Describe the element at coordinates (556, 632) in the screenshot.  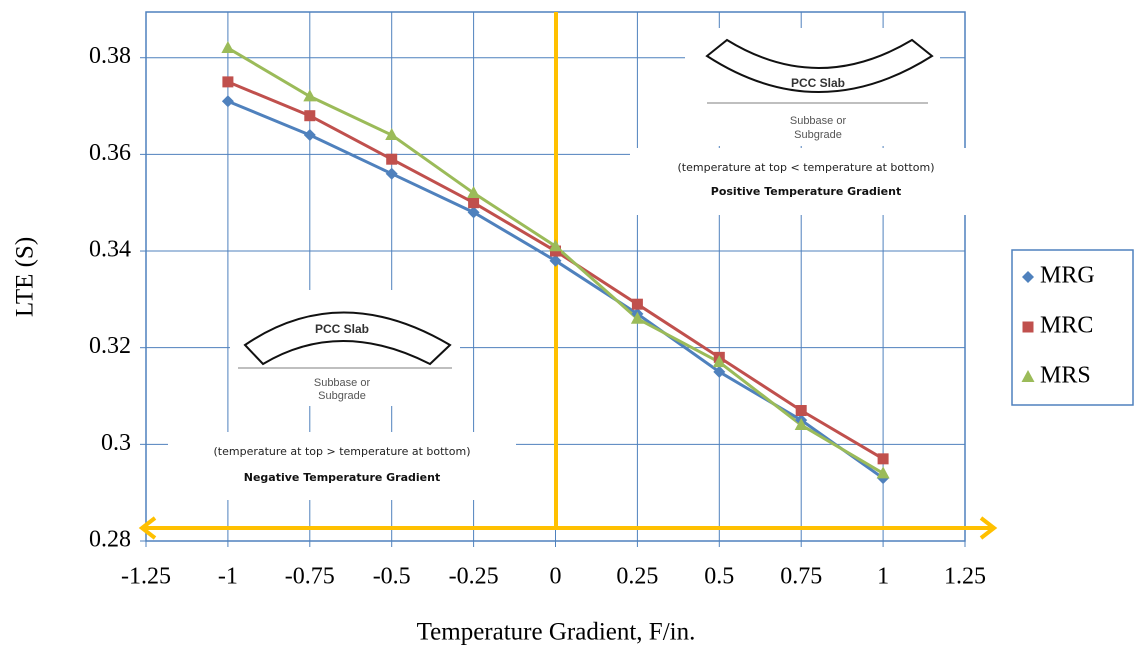
I see `x-axis-title: Temperature Gradient, F/in.` at that location.